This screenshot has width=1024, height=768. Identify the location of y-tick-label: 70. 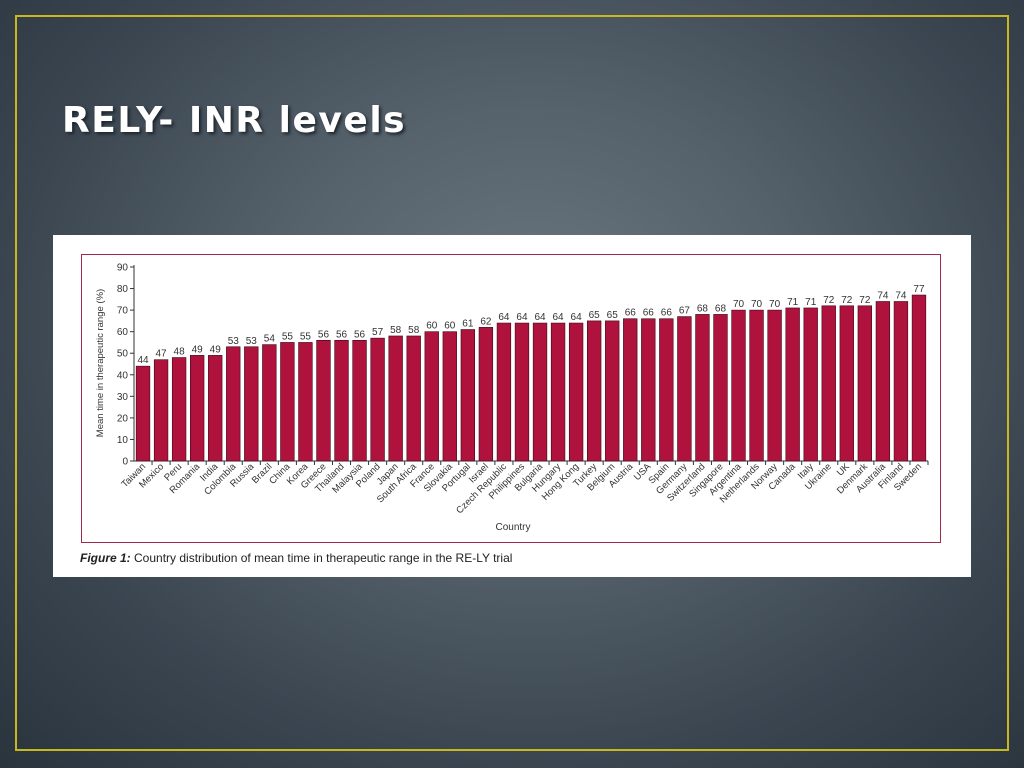
(123, 311).